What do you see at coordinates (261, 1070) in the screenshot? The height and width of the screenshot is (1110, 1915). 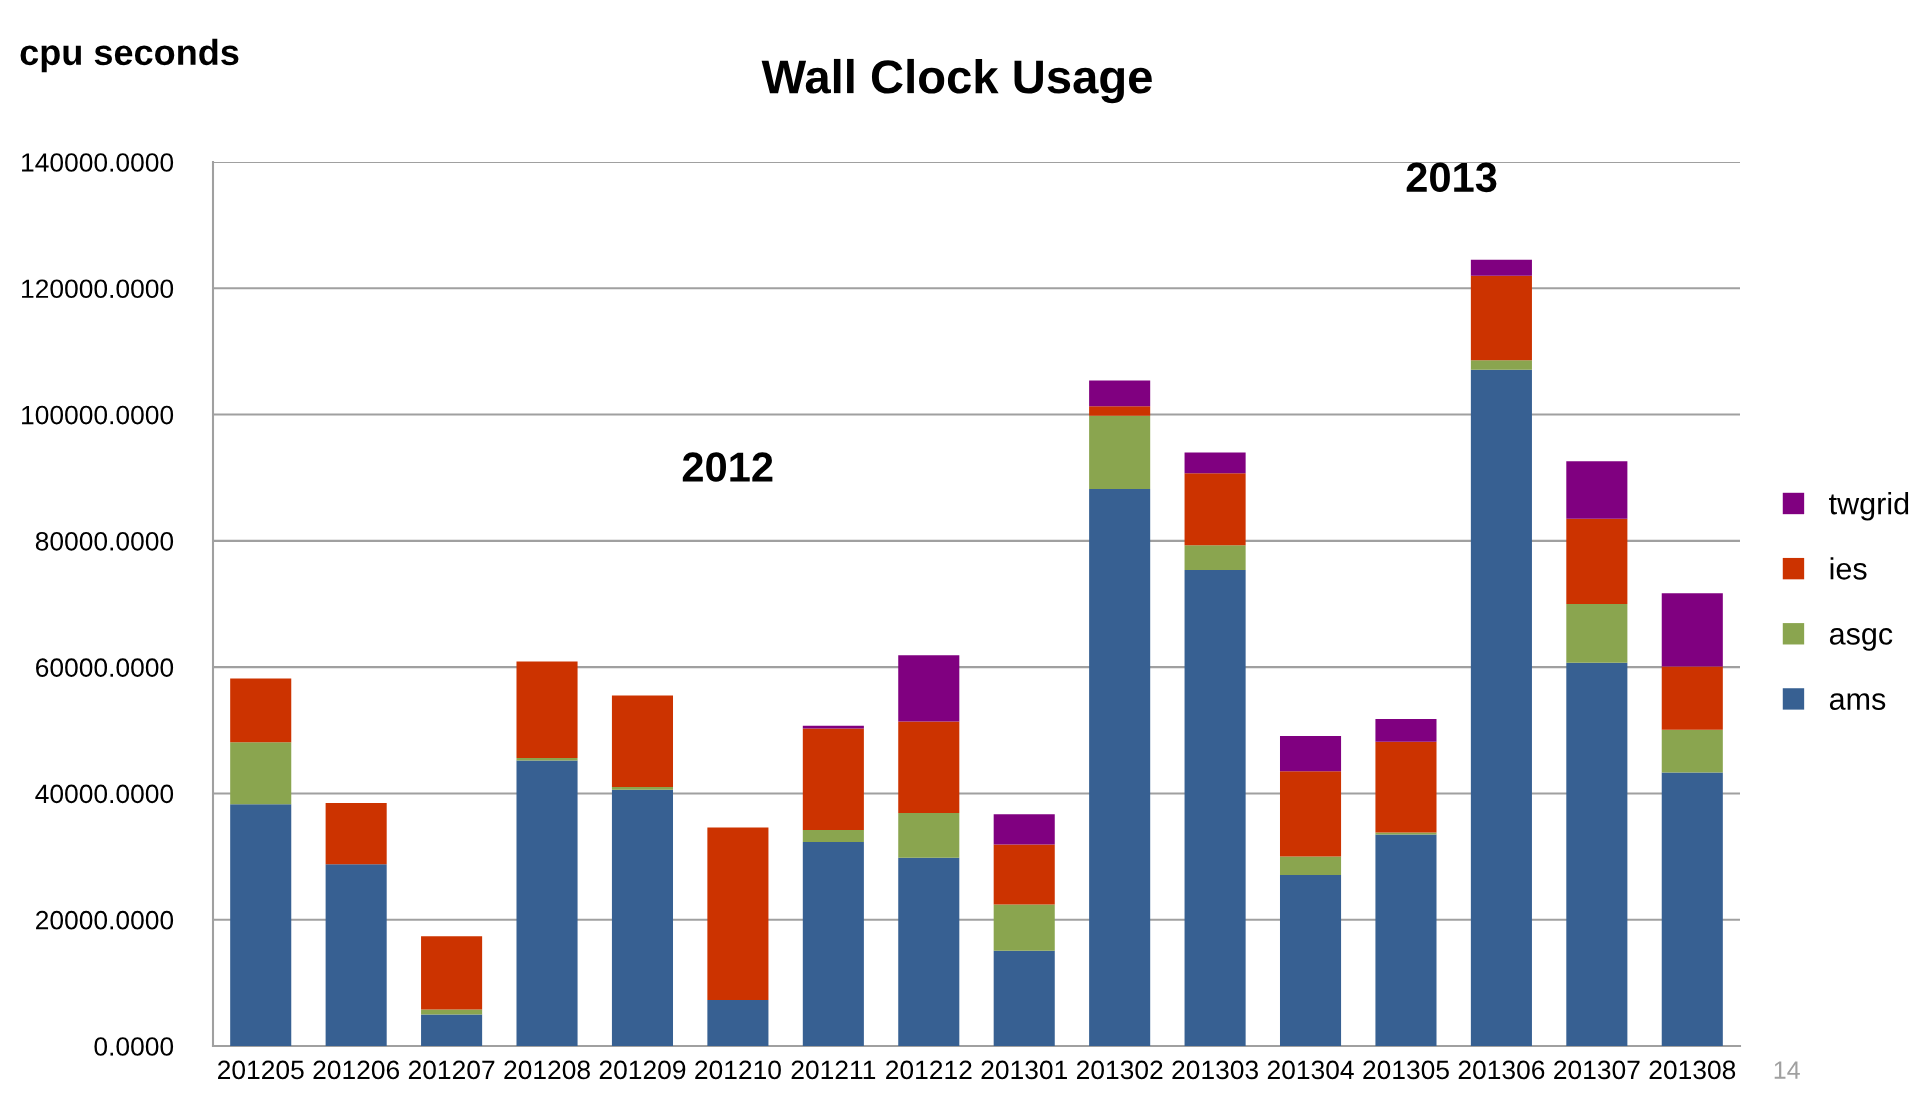 I see `x-tick-label: 201205` at bounding box center [261, 1070].